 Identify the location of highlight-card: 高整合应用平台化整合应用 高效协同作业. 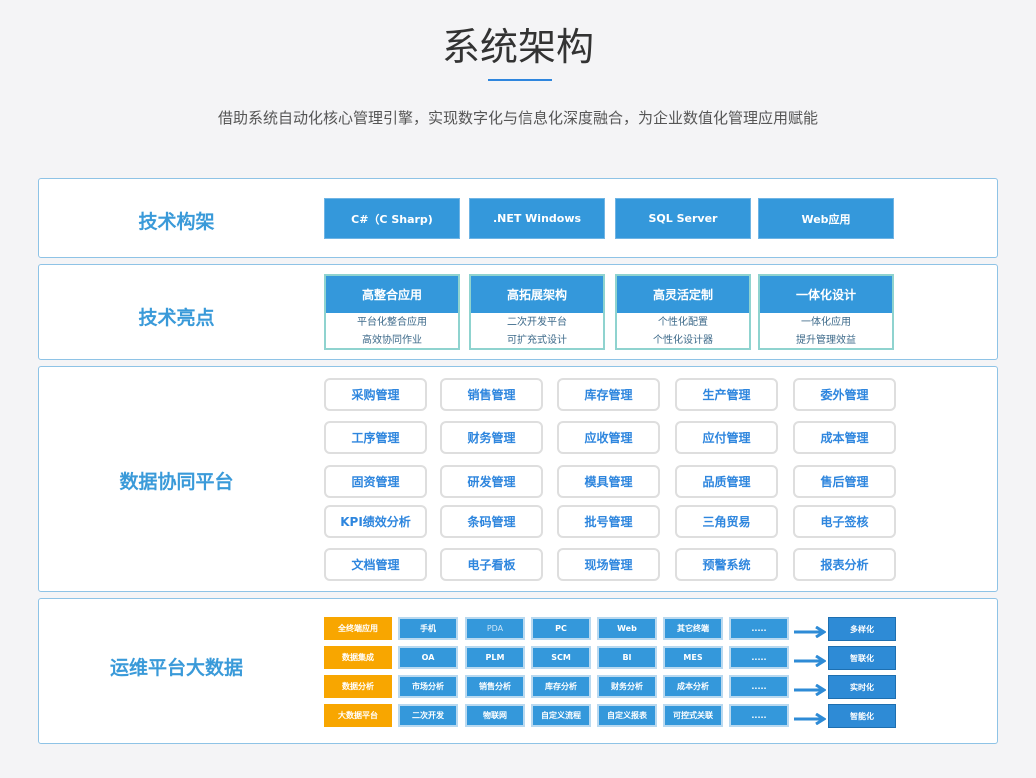
(392, 312).